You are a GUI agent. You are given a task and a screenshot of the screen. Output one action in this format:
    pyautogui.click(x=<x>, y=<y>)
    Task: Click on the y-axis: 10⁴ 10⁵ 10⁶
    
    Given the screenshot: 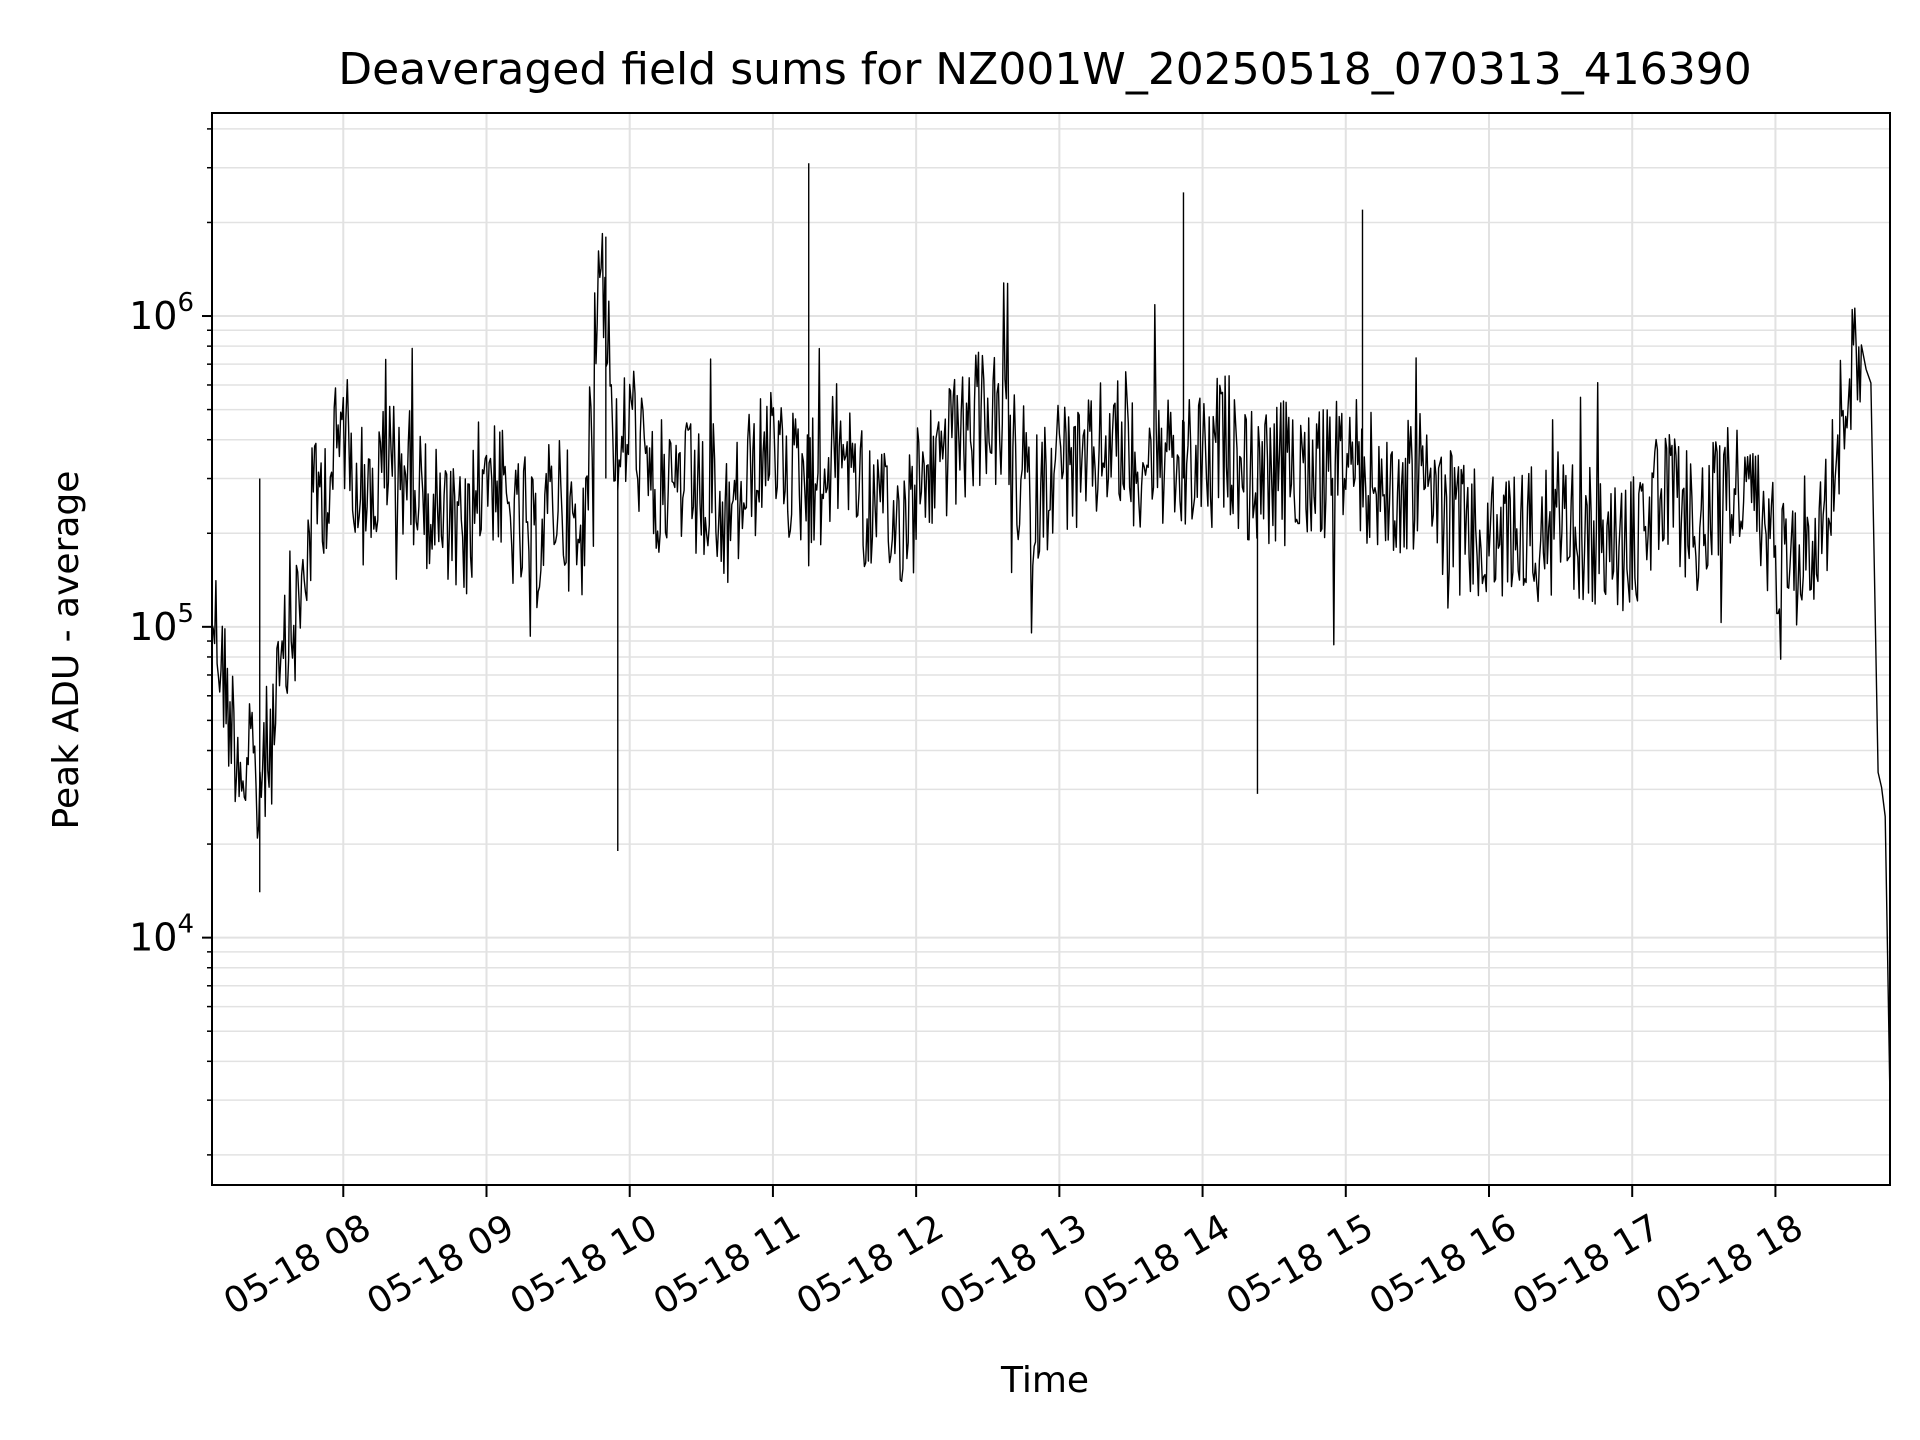 What is the action you would take?
    pyautogui.click(x=170, y=642)
    